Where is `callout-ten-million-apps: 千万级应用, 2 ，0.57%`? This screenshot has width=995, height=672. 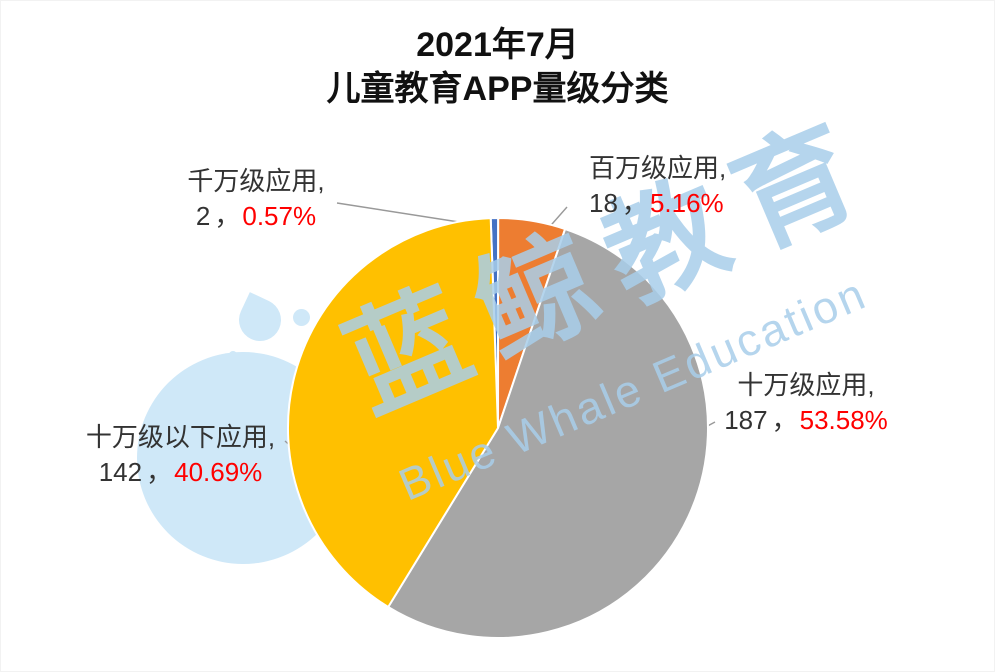 callout-ten-million-apps: 千万级应用, 2 ，0.57% is located at coordinates (256, 199).